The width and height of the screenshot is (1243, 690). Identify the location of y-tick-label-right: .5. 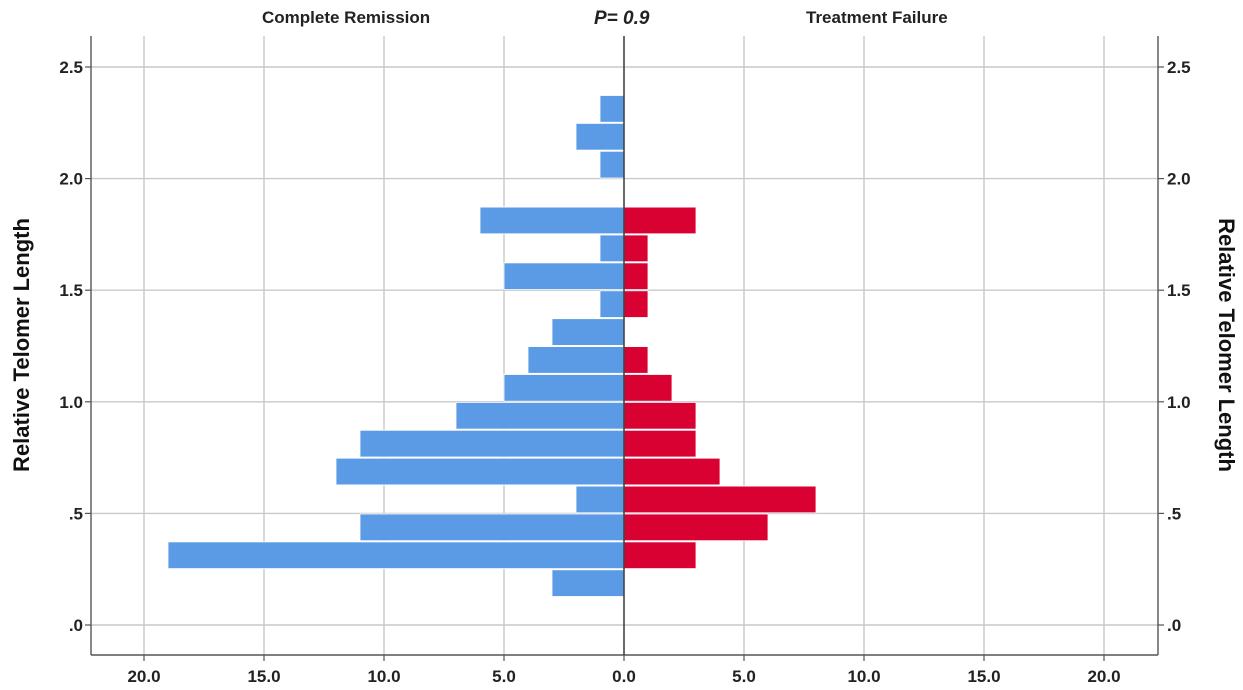
(1174, 513).